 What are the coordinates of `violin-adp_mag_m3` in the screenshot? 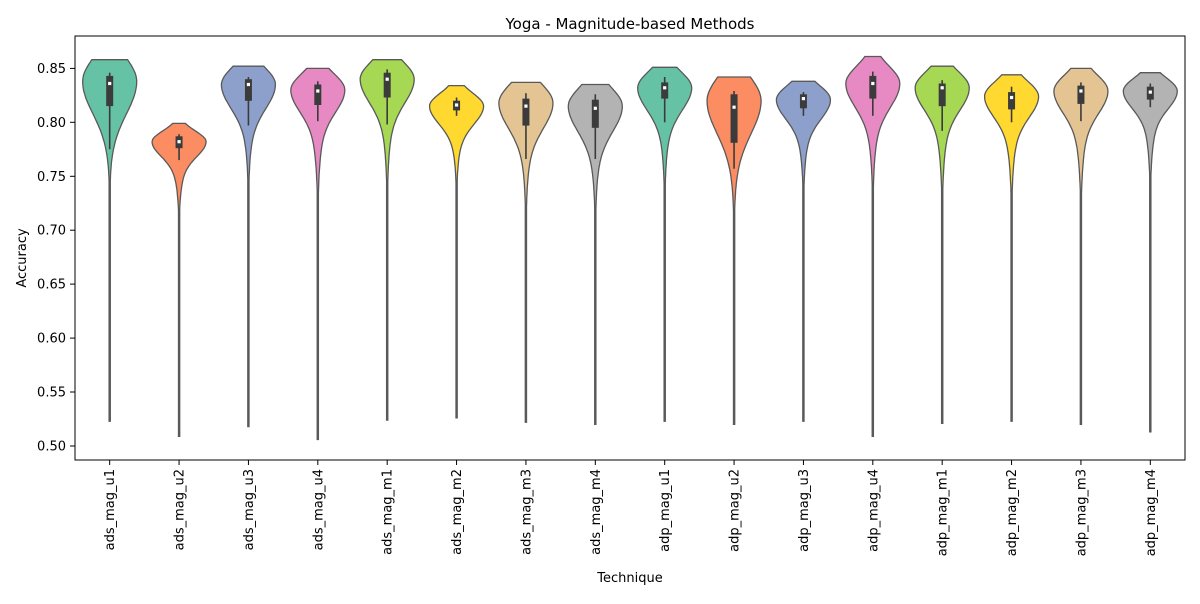 It's located at (1081, 246).